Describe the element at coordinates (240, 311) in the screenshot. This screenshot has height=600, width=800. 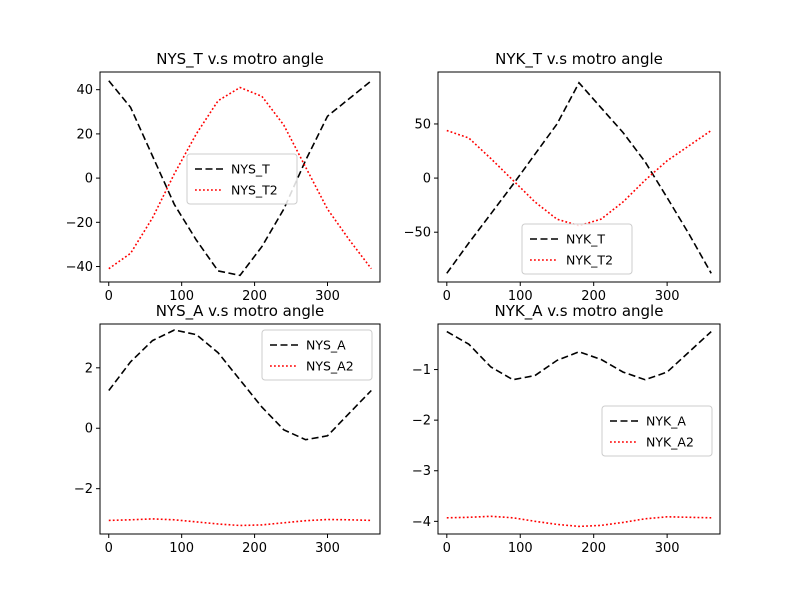
I see `chart-title: NYS_A v.s motro angle` at that location.